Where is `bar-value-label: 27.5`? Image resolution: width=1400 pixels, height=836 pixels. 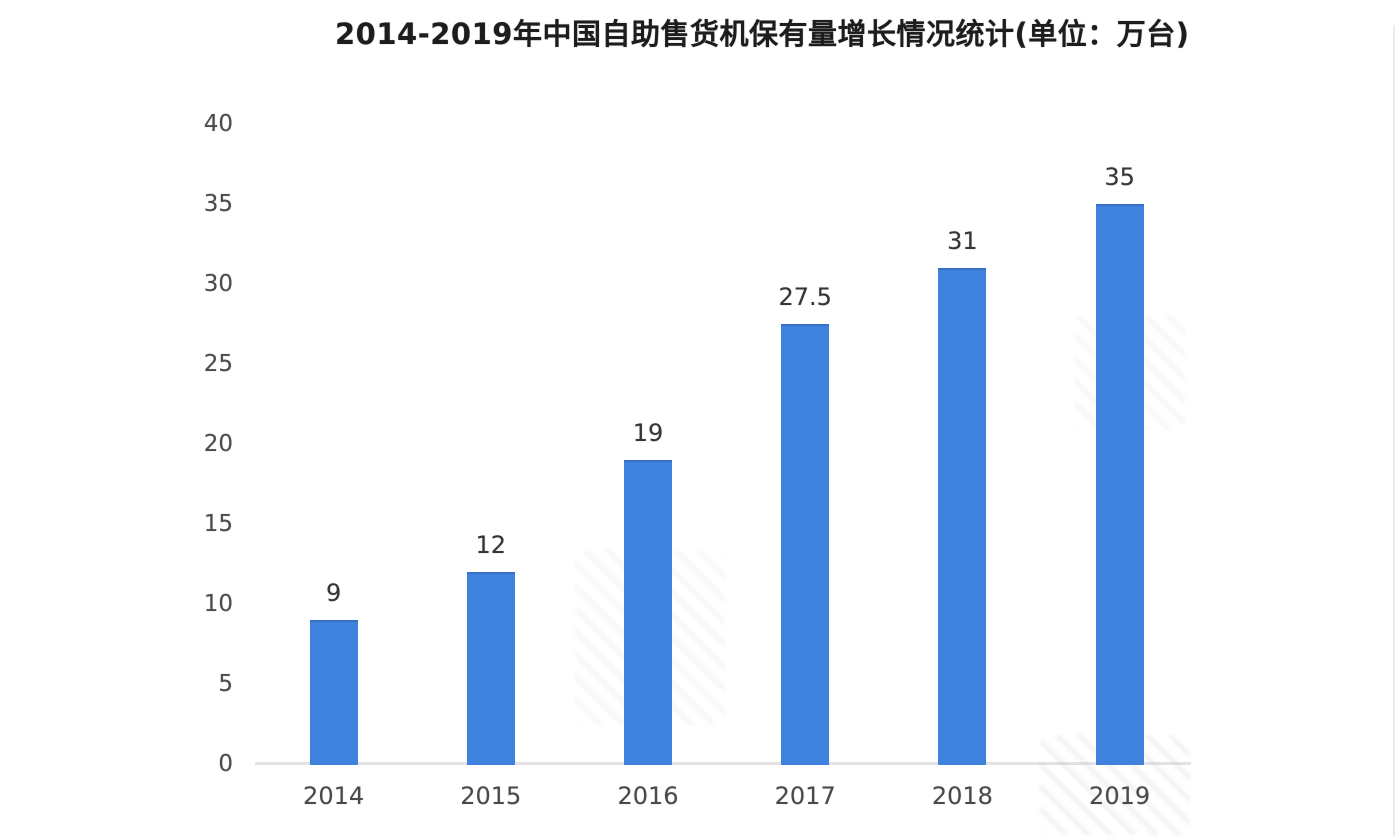
bar-value-label: 27.5 is located at coordinates (805, 297).